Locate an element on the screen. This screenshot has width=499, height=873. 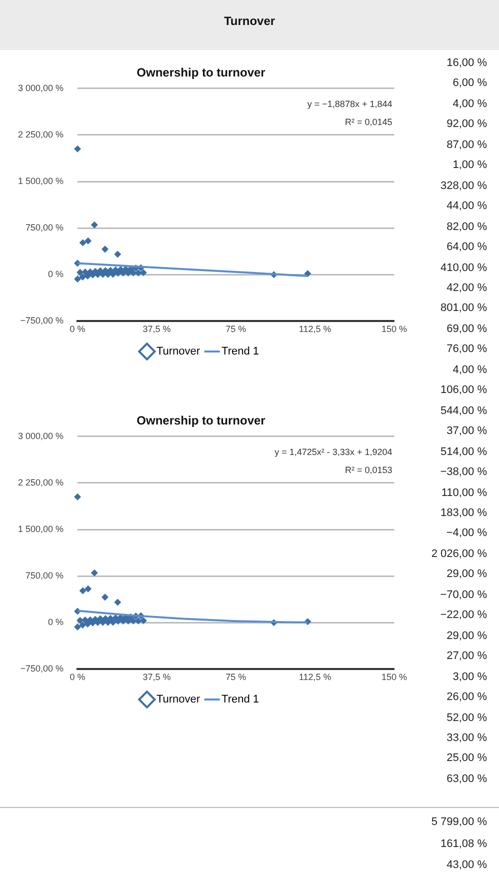
annotation: R² = 0,0153 is located at coordinates (368, 469).